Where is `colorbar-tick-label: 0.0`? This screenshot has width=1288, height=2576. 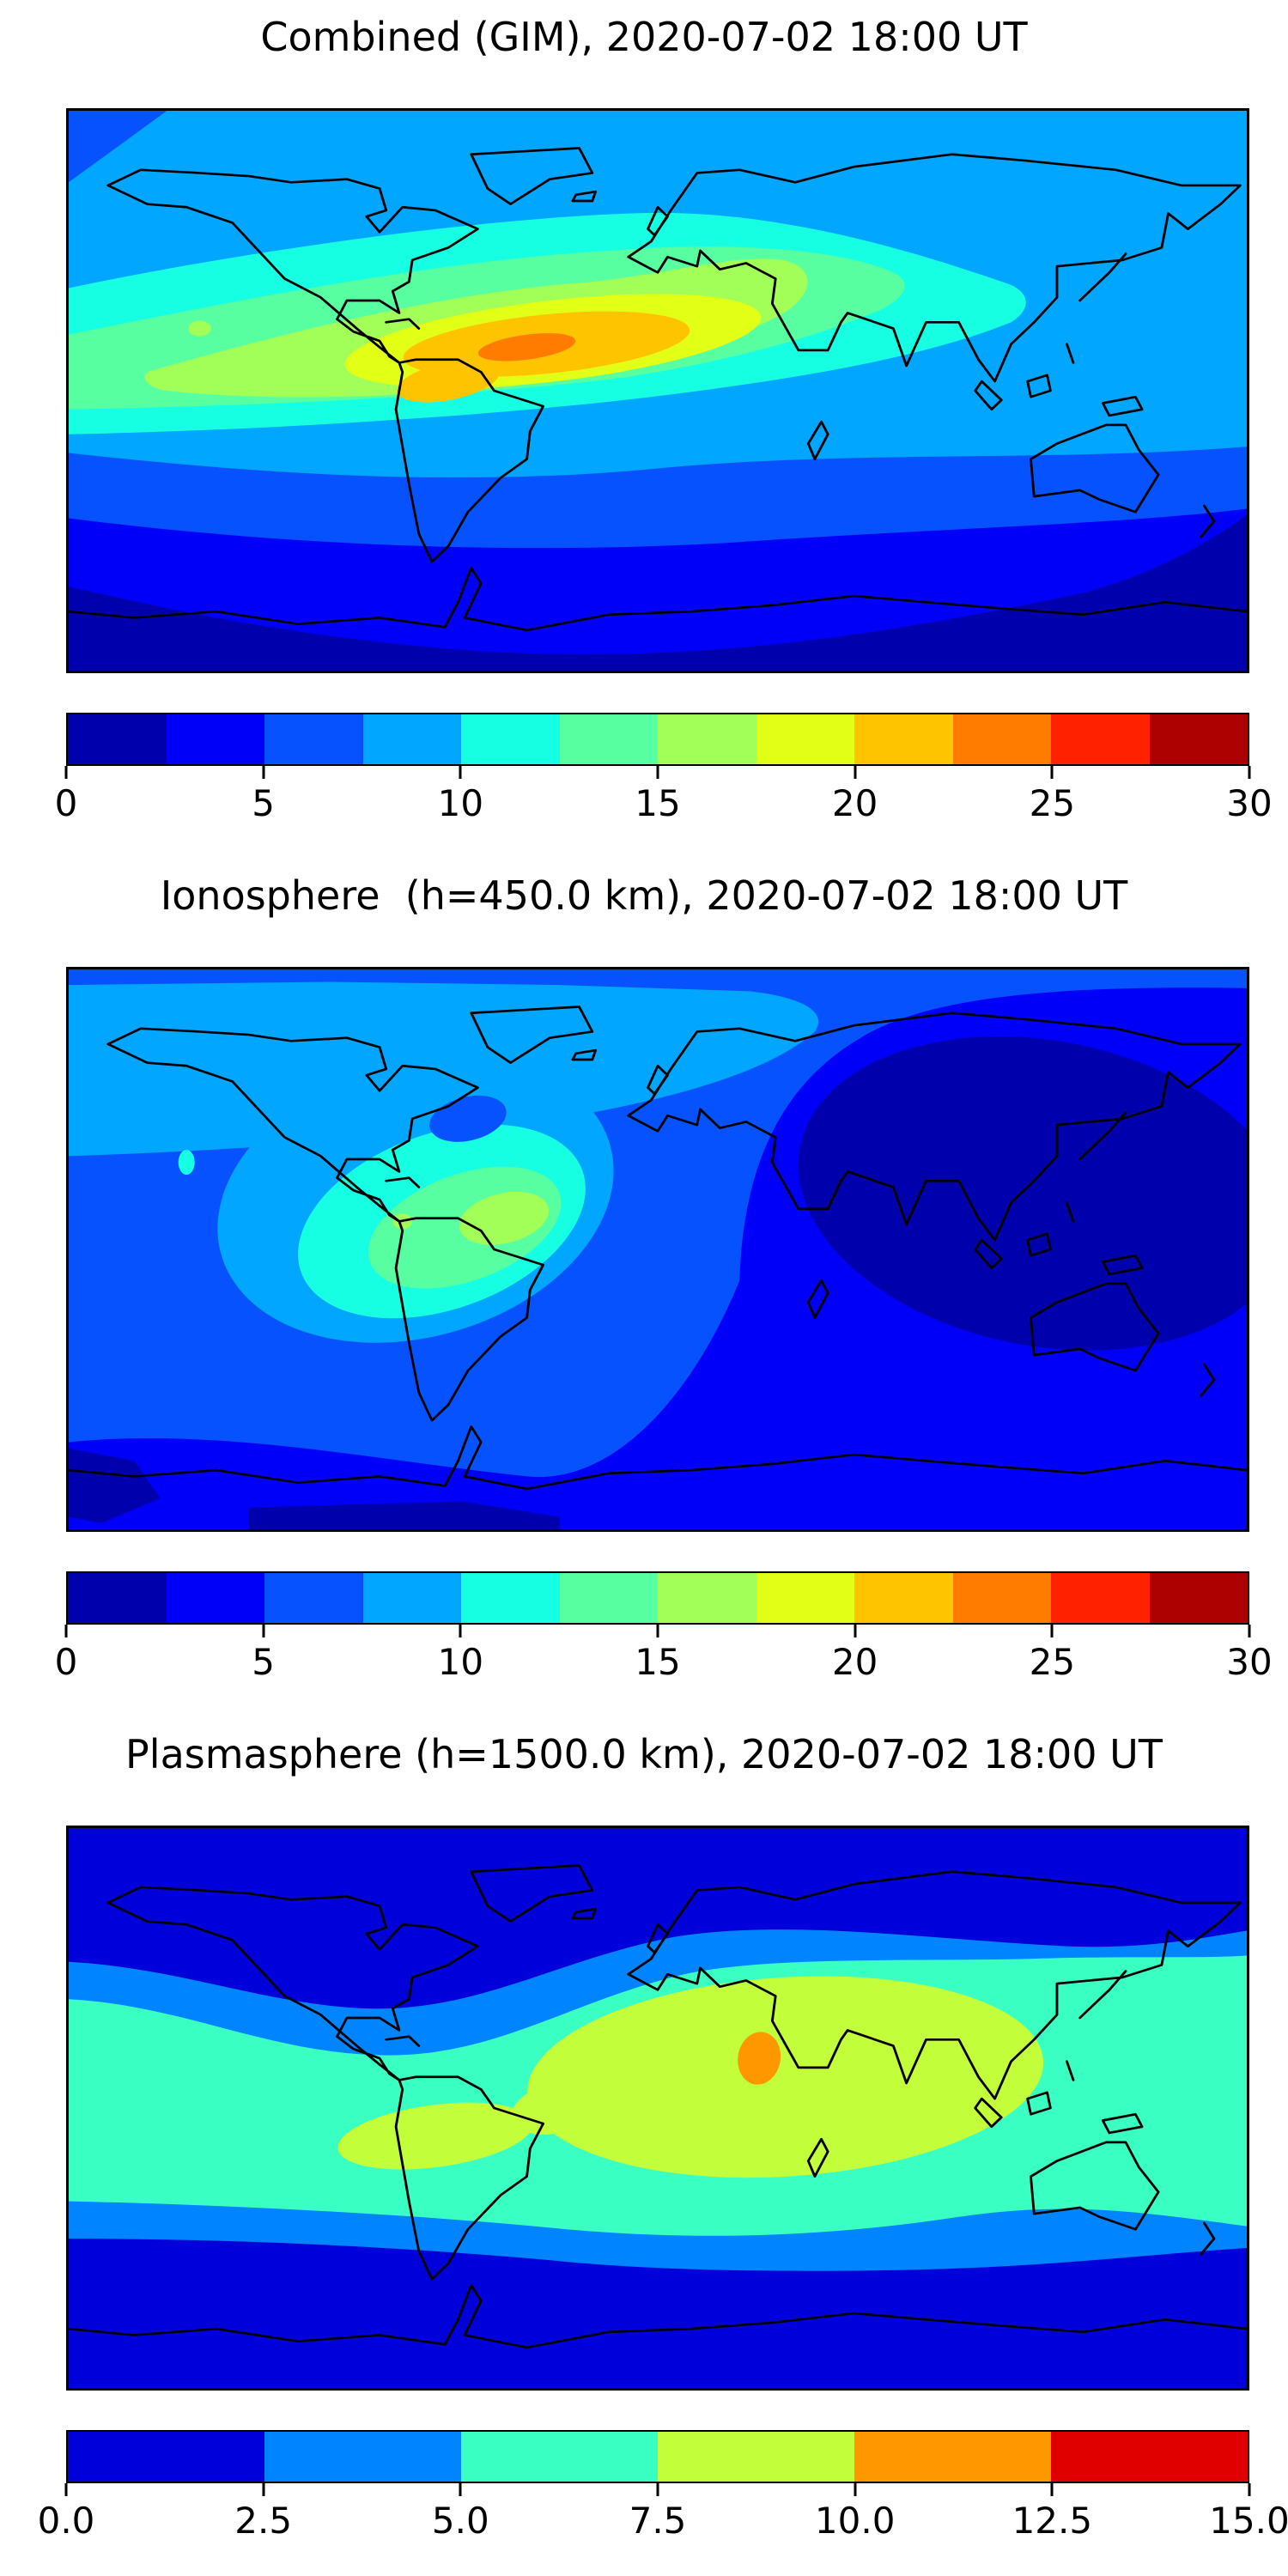 colorbar-tick-label: 0.0 is located at coordinates (66, 2521).